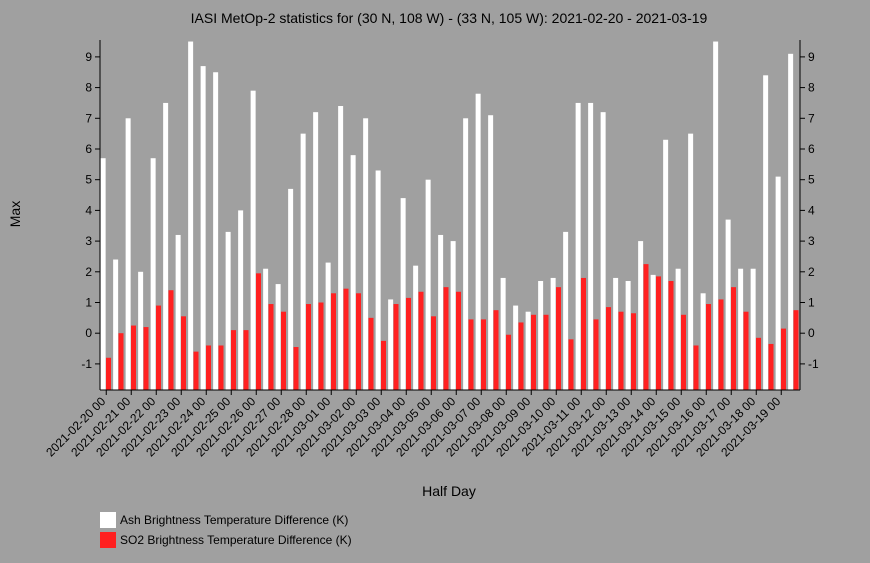 This screenshot has width=870, height=563. Describe the element at coordinates (86, 364) in the screenshot. I see `y-tick-label-left: -1` at that location.